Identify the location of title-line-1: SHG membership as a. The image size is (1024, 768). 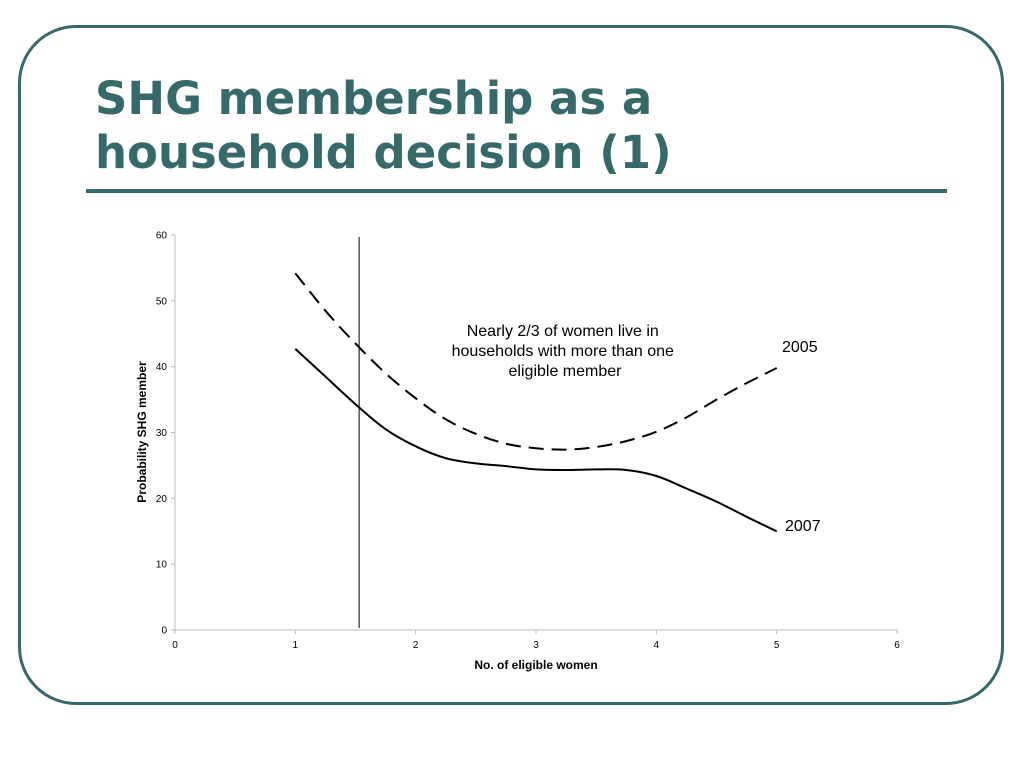
(374, 98).